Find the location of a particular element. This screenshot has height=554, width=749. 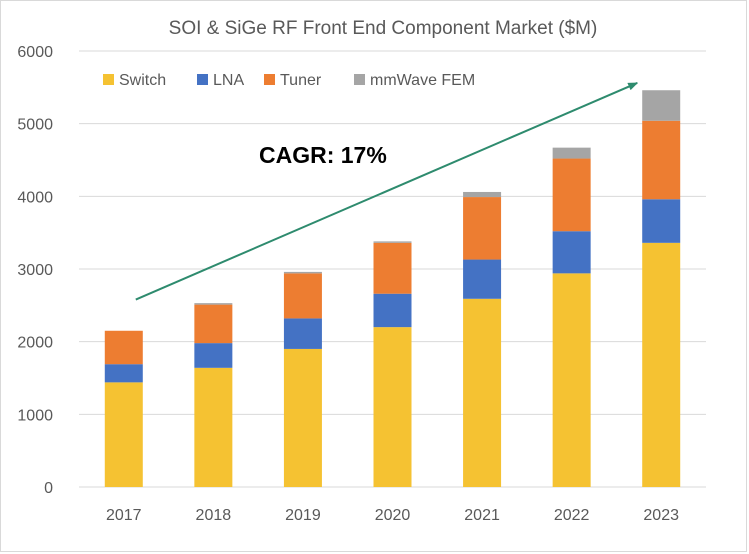

bar-stack-2023 is located at coordinates (661, 288).